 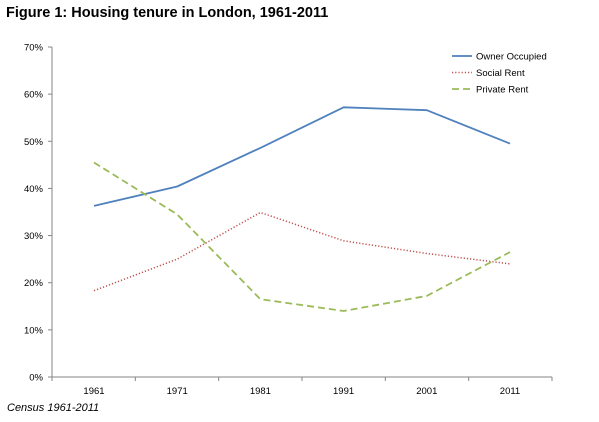 I want to click on legend: Owner Occupied Social Rent Private Rent, so click(x=499, y=74).